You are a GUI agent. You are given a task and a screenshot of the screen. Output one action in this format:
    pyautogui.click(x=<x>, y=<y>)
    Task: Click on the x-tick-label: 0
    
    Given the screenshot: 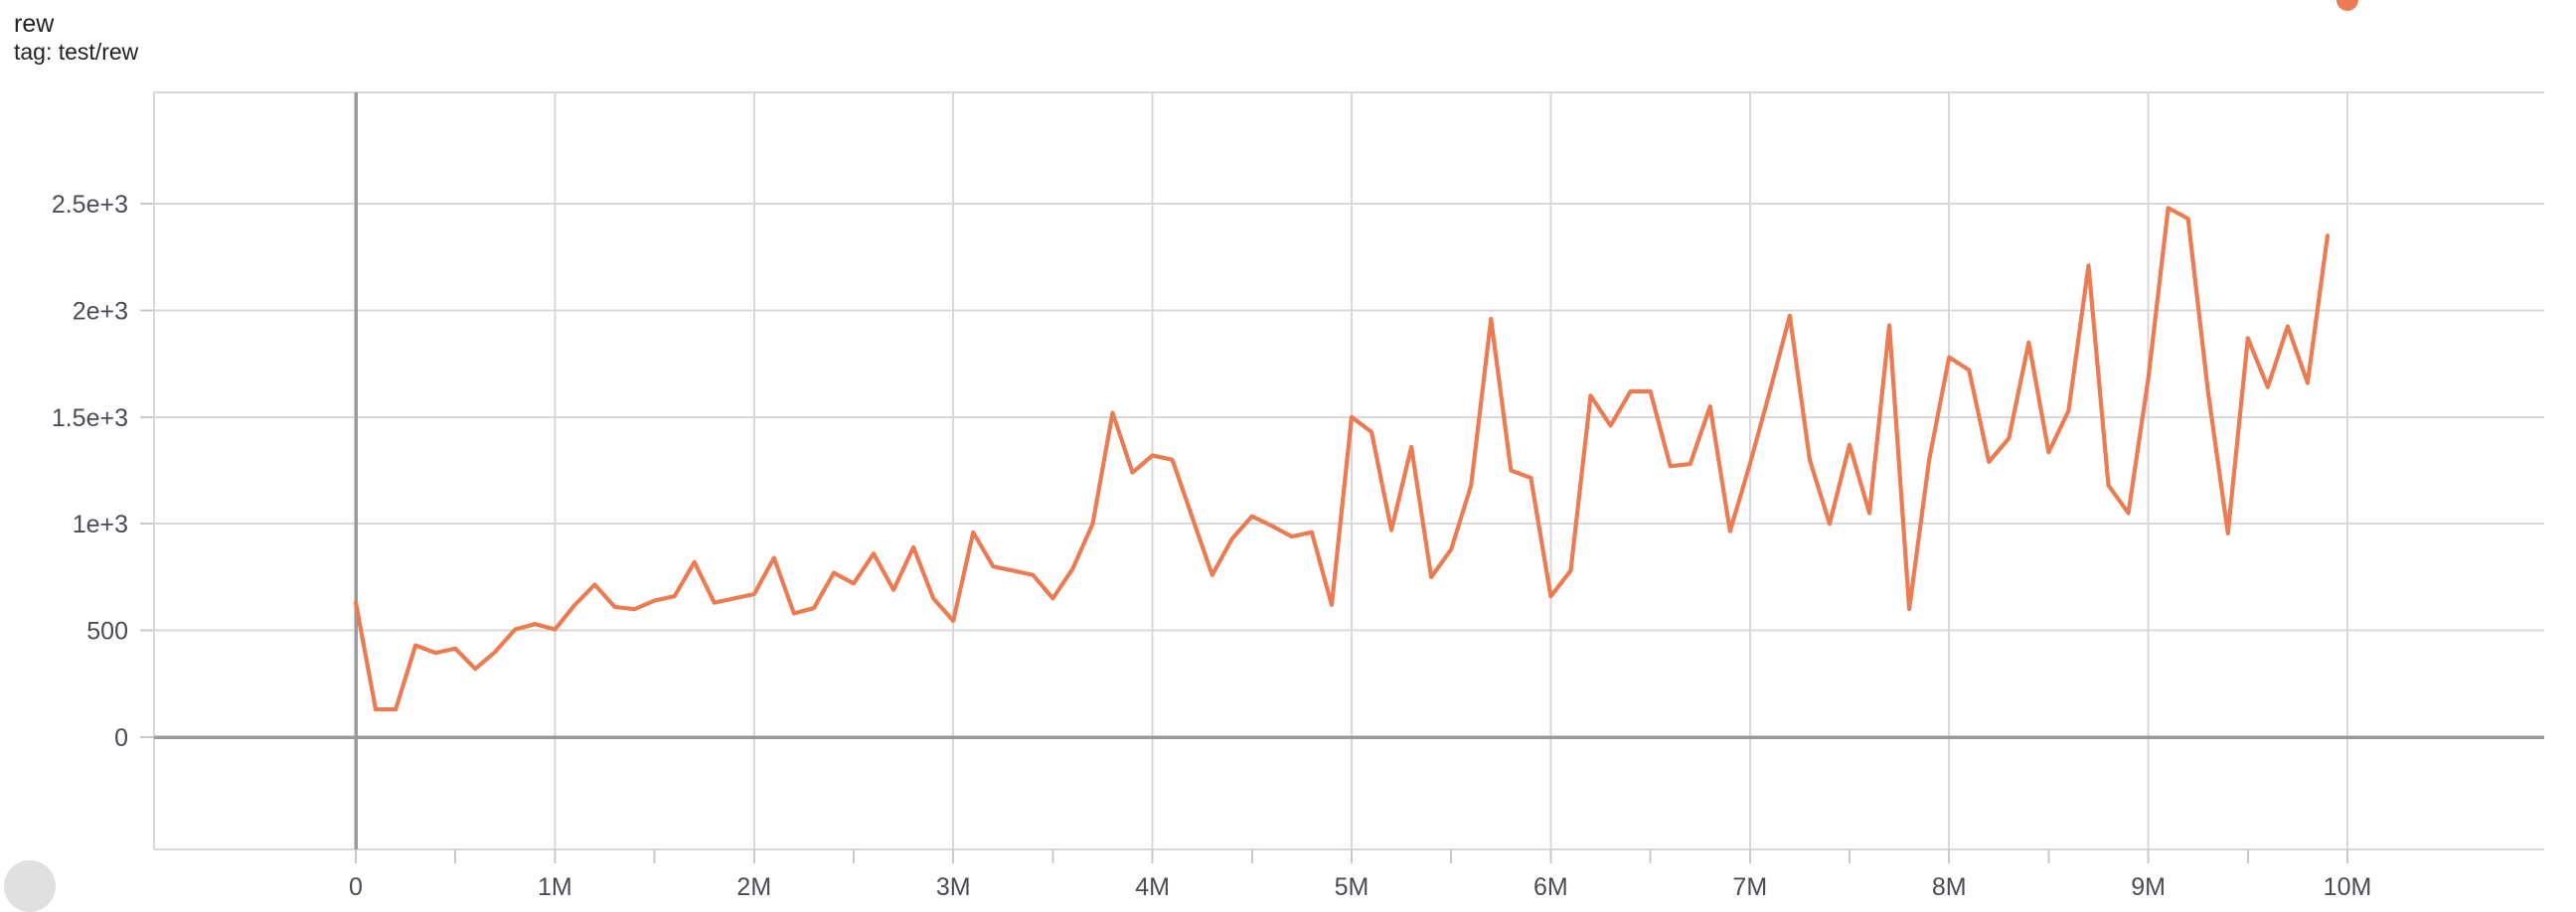 What is the action you would take?
    pyautogui.click(x=356, y=885)
    